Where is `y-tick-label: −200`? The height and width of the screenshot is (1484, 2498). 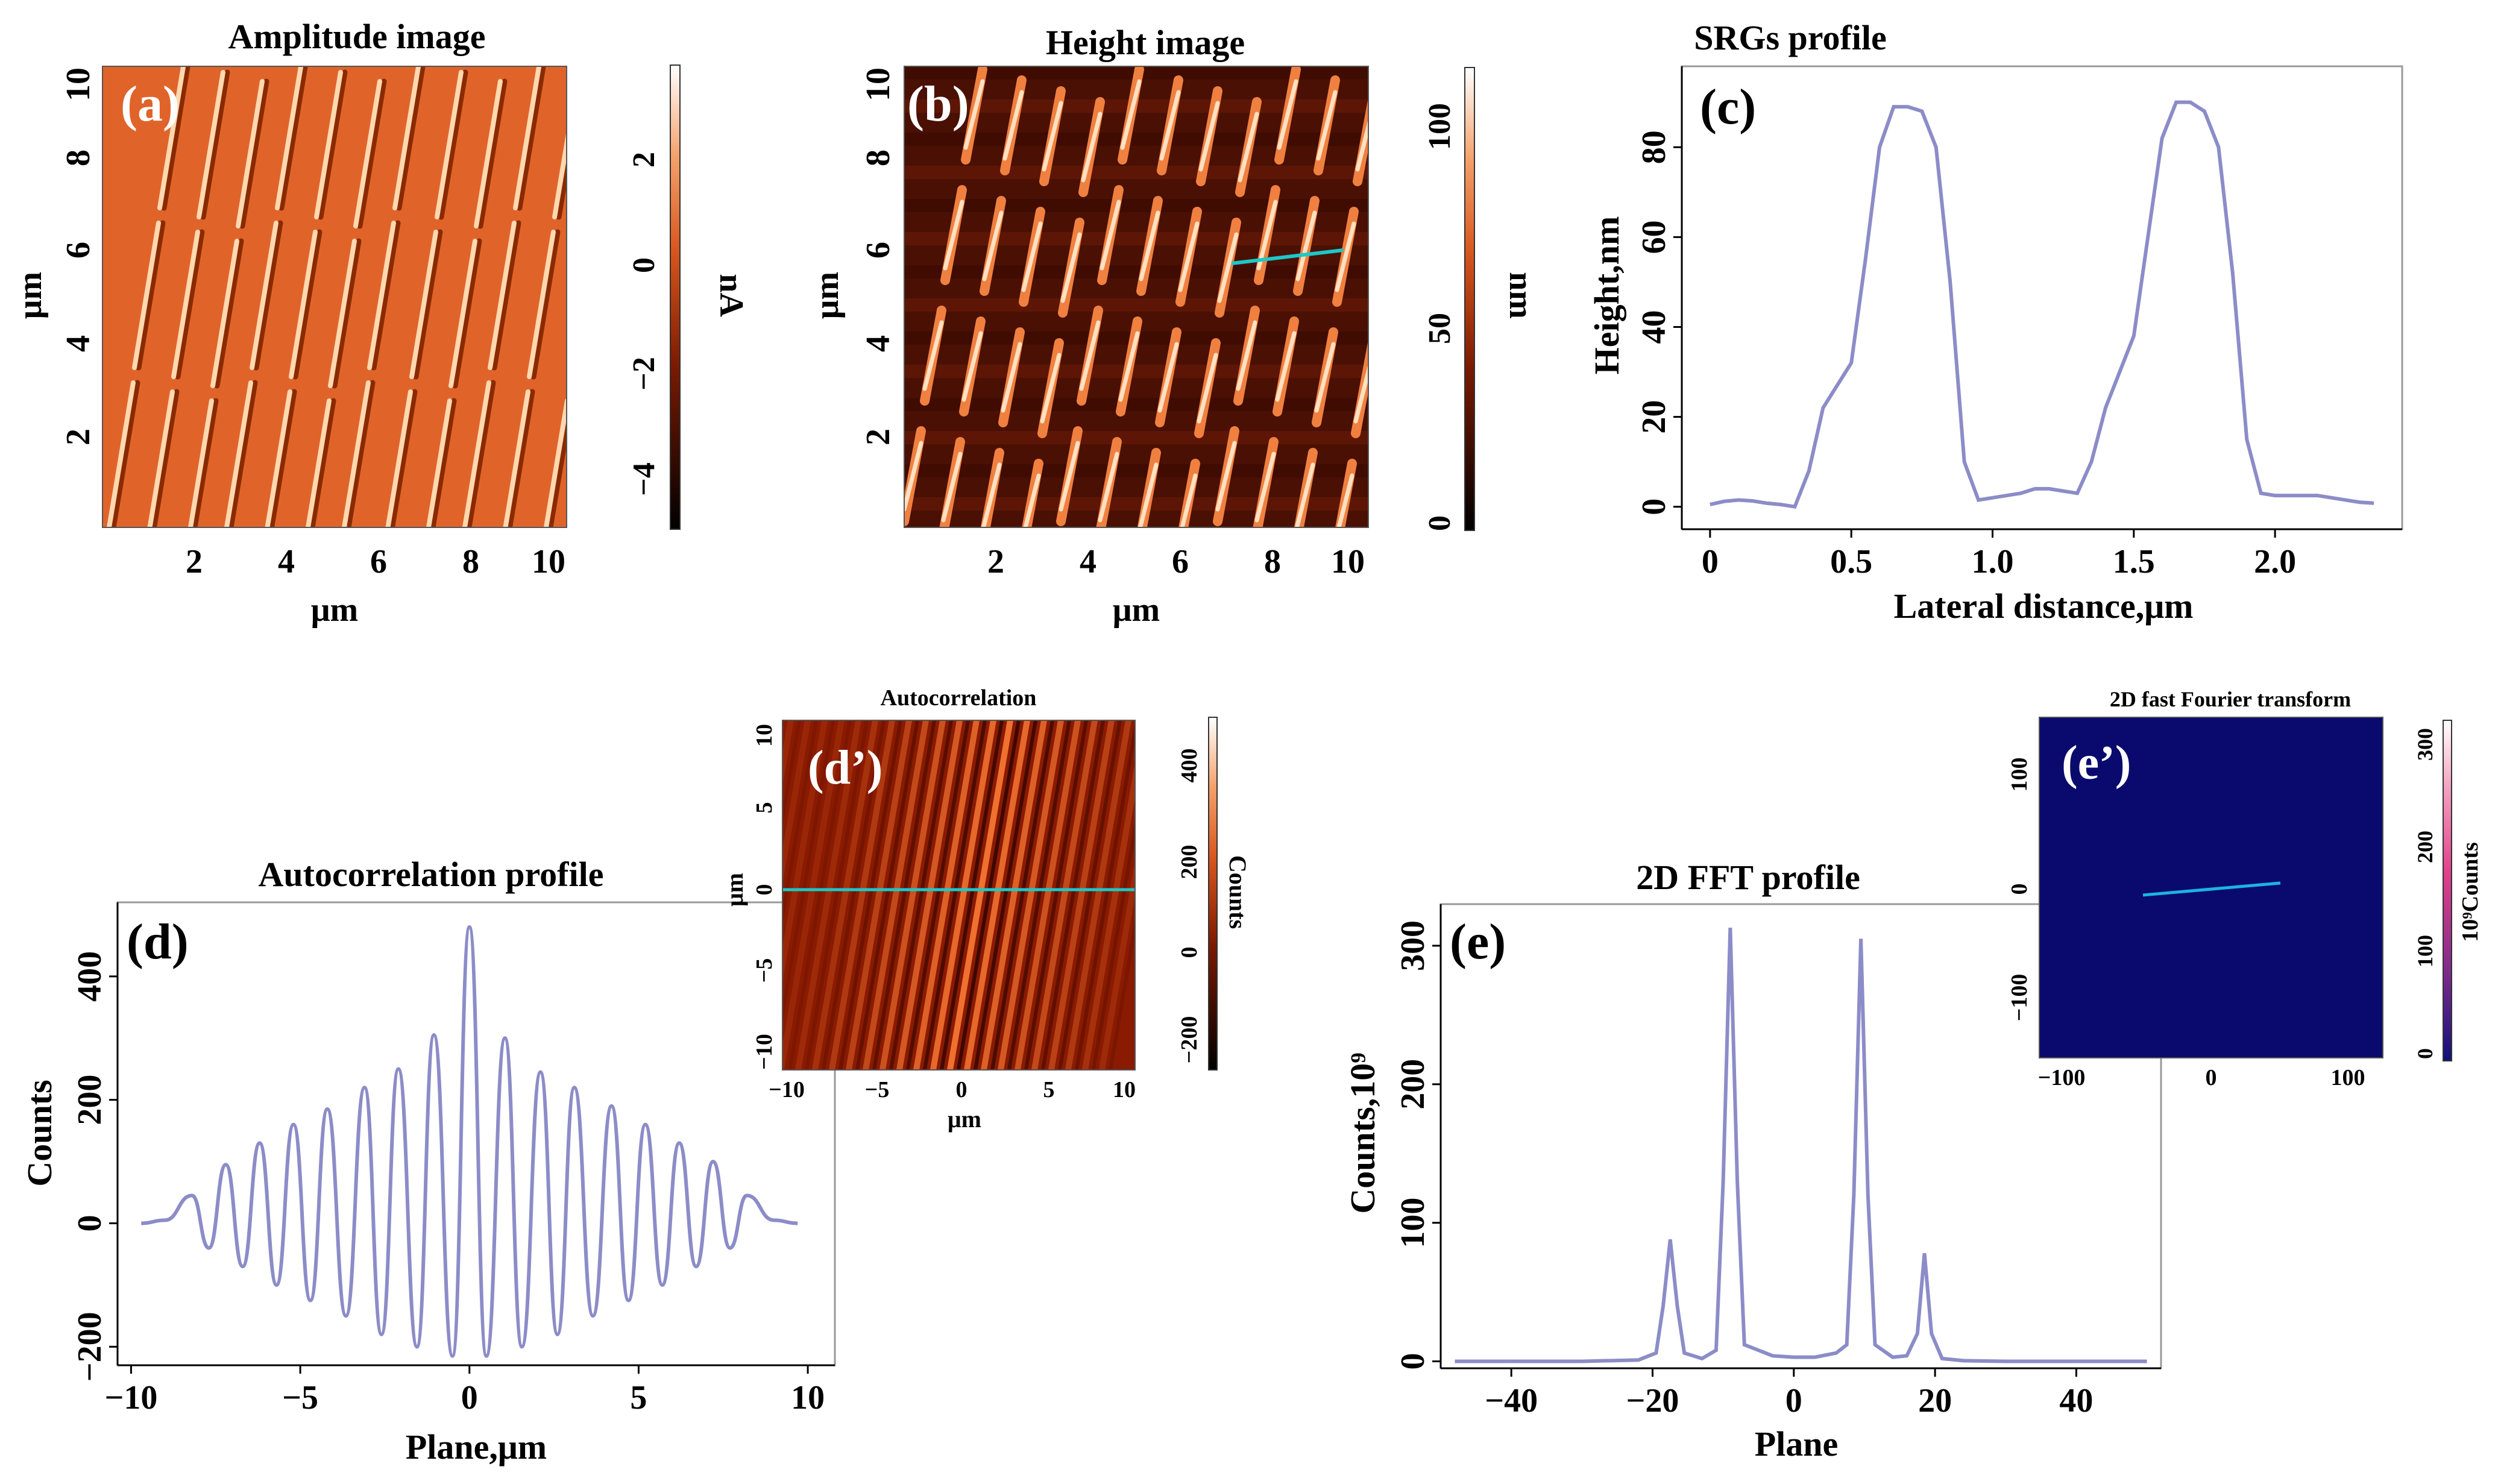 y-tick-label: −200 is located at coordinates (90, 1347).